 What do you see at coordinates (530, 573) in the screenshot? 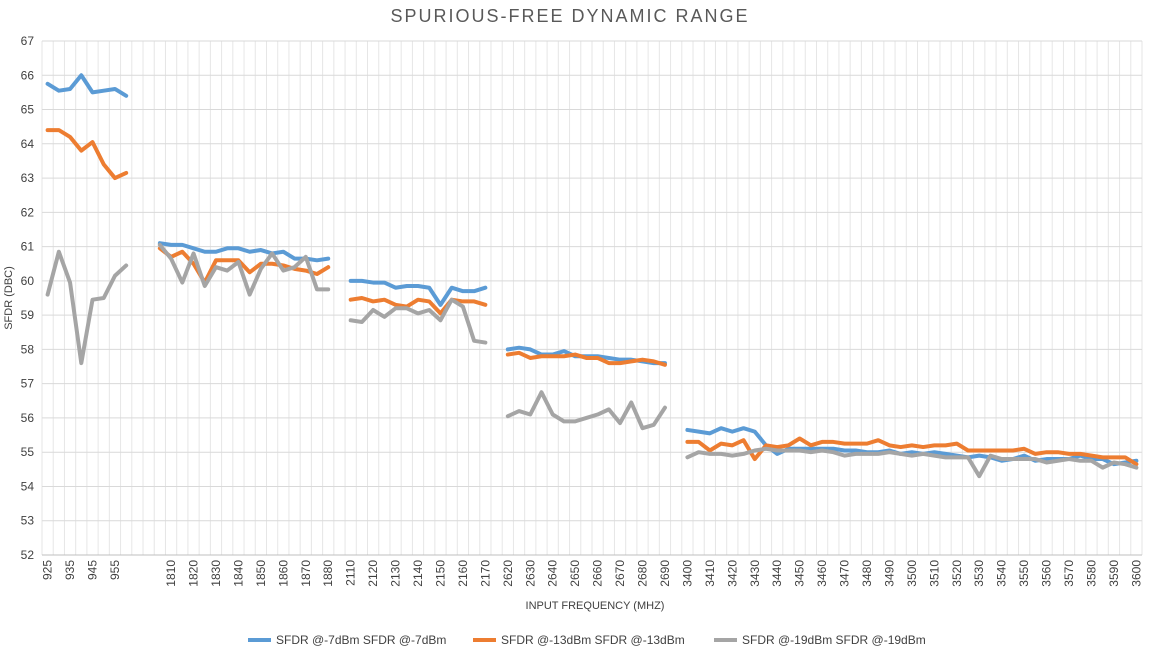
I see `x-tick-label: 2630` at bounding box center [530, 573].